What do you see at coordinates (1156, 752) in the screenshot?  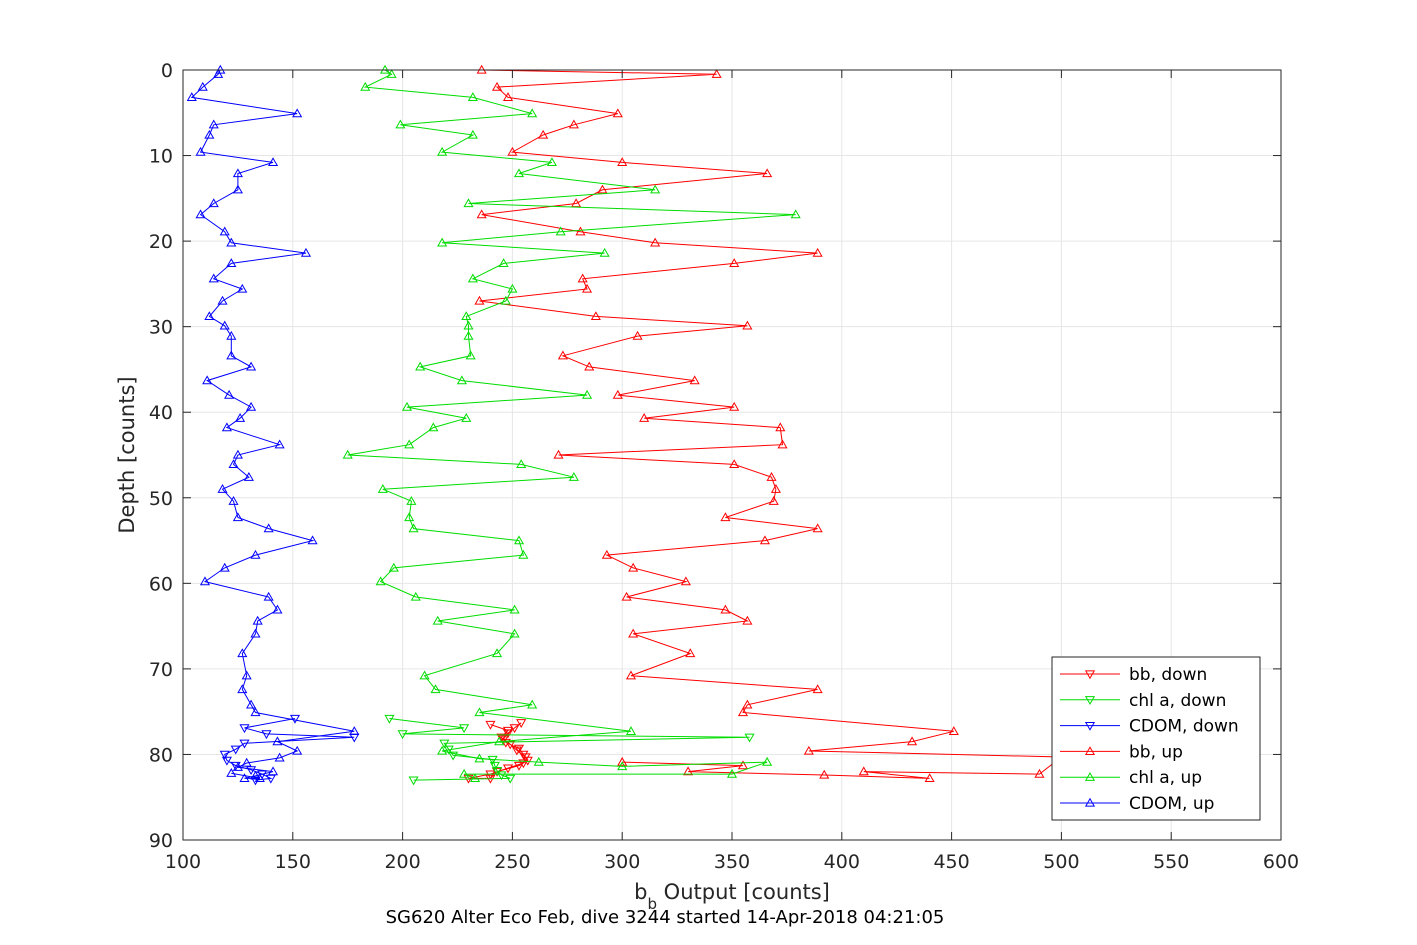 I see `legend-label: bb, up` at bounding box center [1156, 752].